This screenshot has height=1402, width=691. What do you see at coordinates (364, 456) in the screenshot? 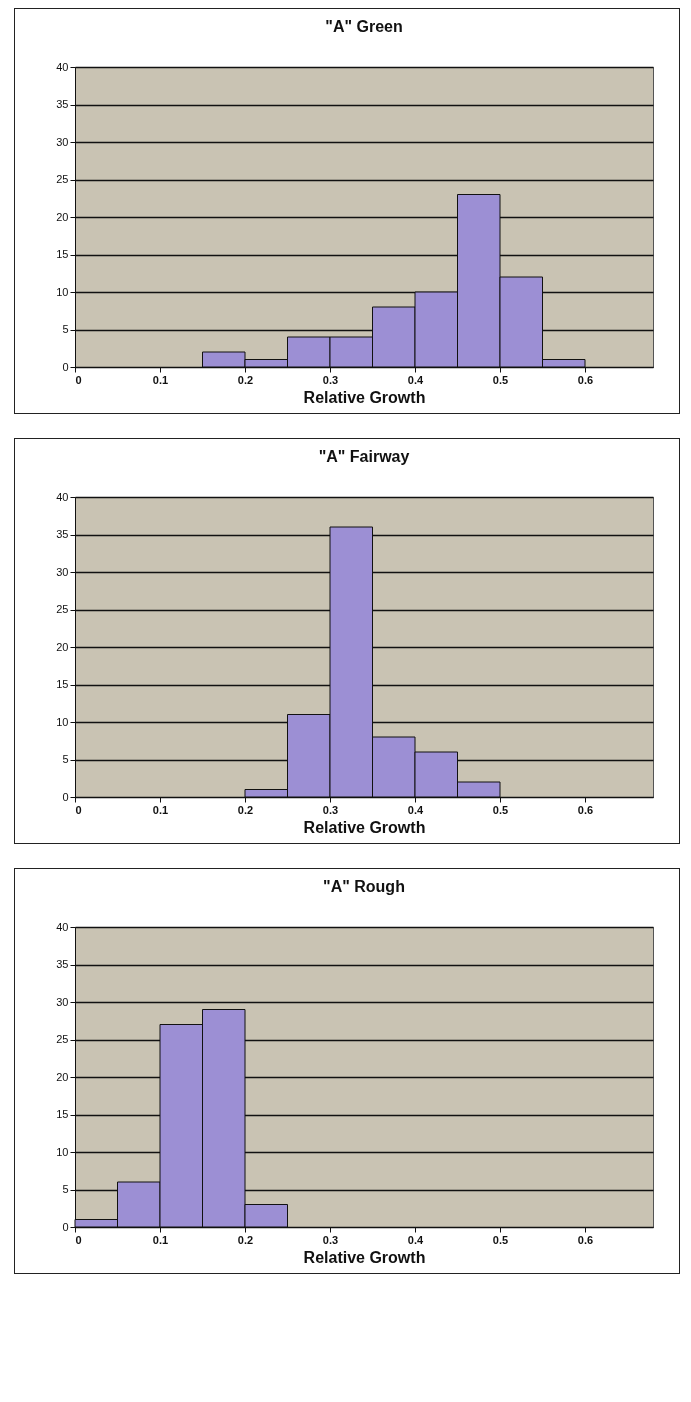
I see `chart-title: "A" Fairway` at bounding box center [364, 456].